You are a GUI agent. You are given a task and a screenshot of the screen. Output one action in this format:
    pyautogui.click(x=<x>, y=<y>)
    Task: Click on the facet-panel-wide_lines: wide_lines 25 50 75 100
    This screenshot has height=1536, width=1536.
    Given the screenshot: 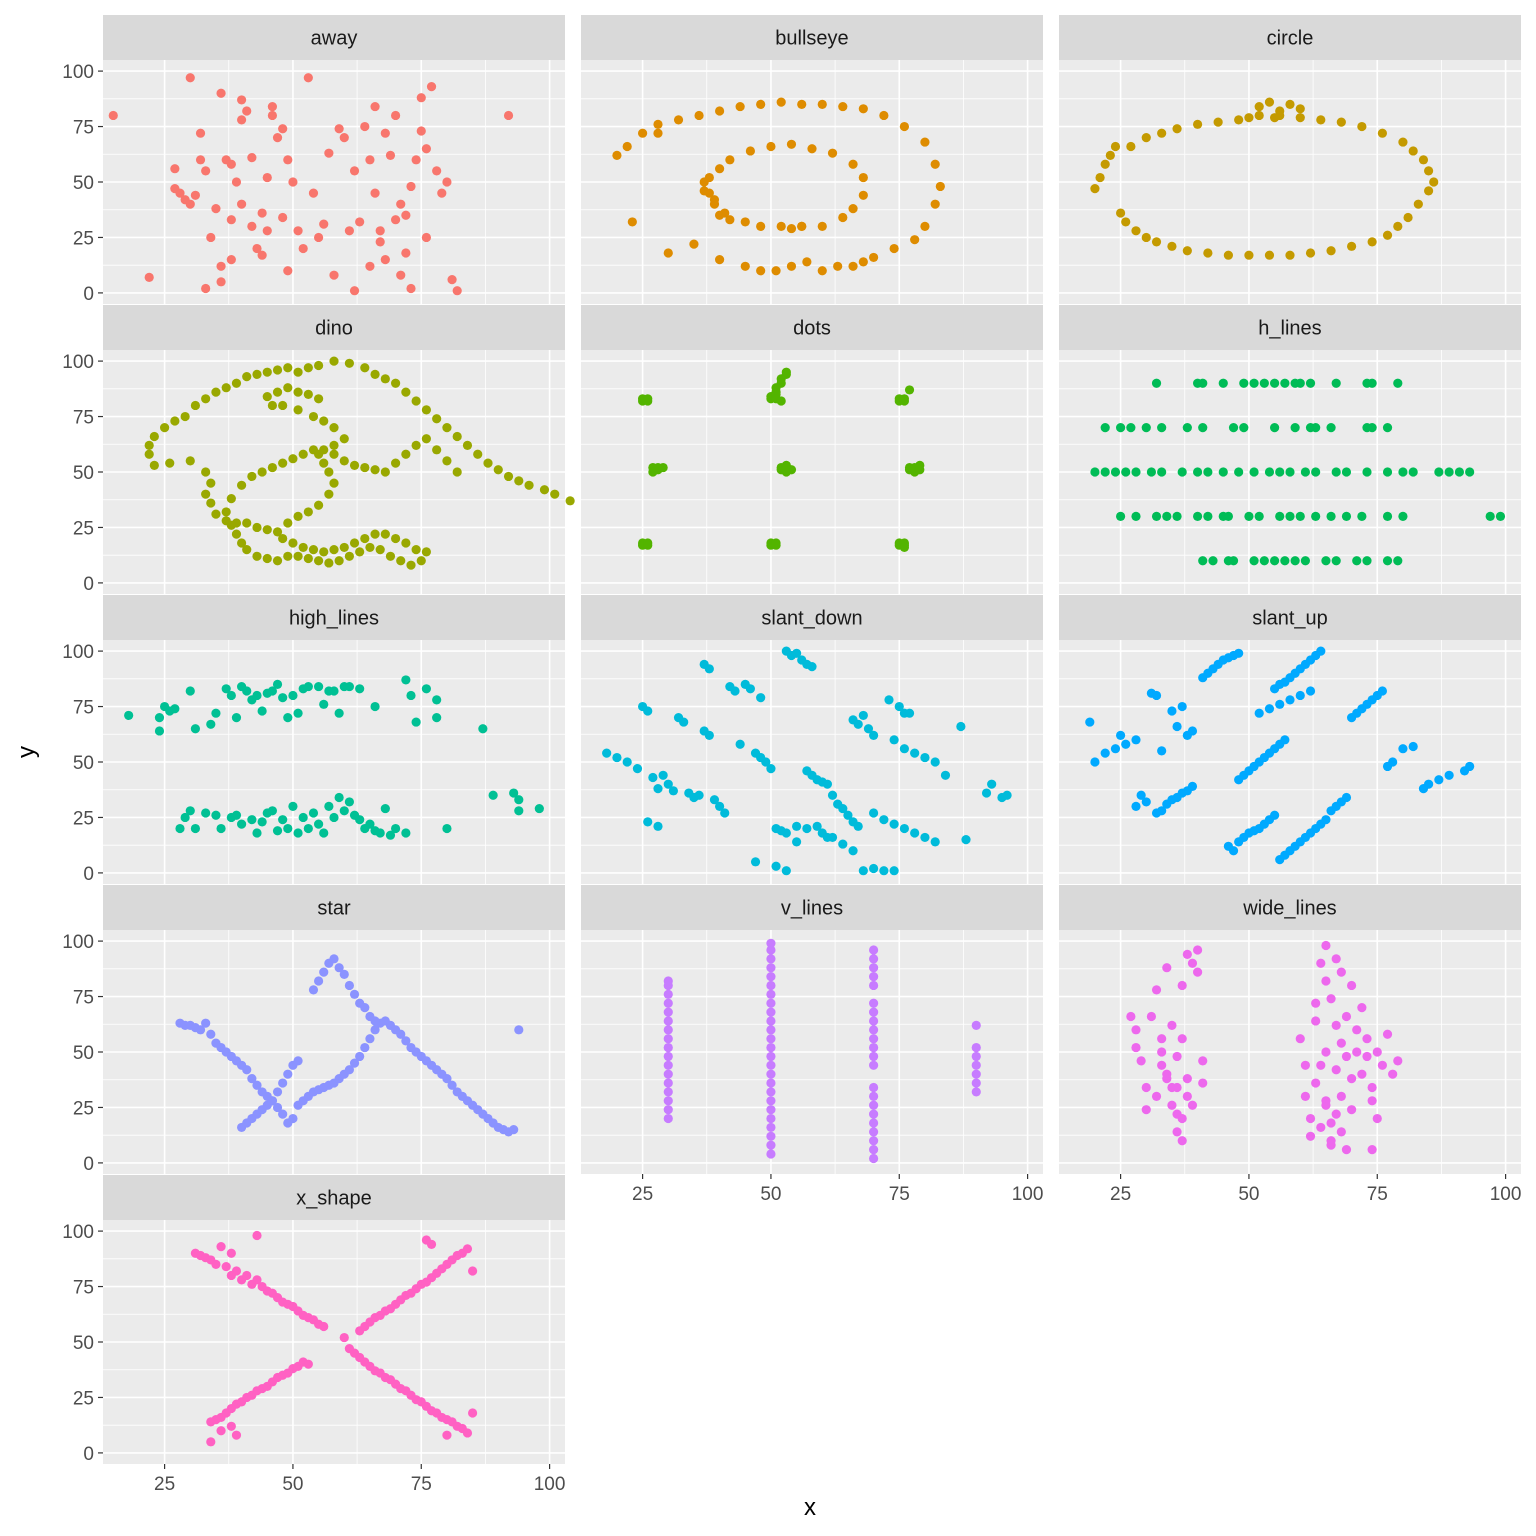 What is the action you would take?
    pyautogui.click(x=1290, y=1045)
    